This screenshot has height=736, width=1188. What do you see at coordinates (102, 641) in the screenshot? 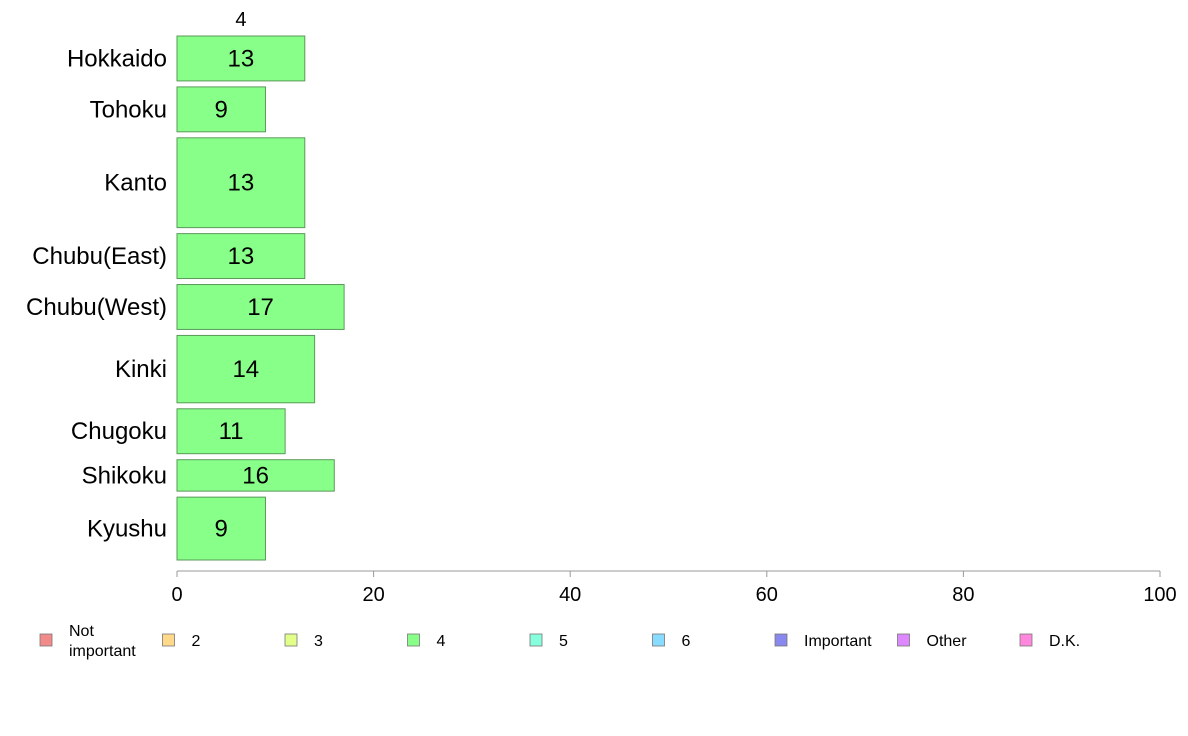
I see `legend-label: Not important` at bounding box center [102, 641].